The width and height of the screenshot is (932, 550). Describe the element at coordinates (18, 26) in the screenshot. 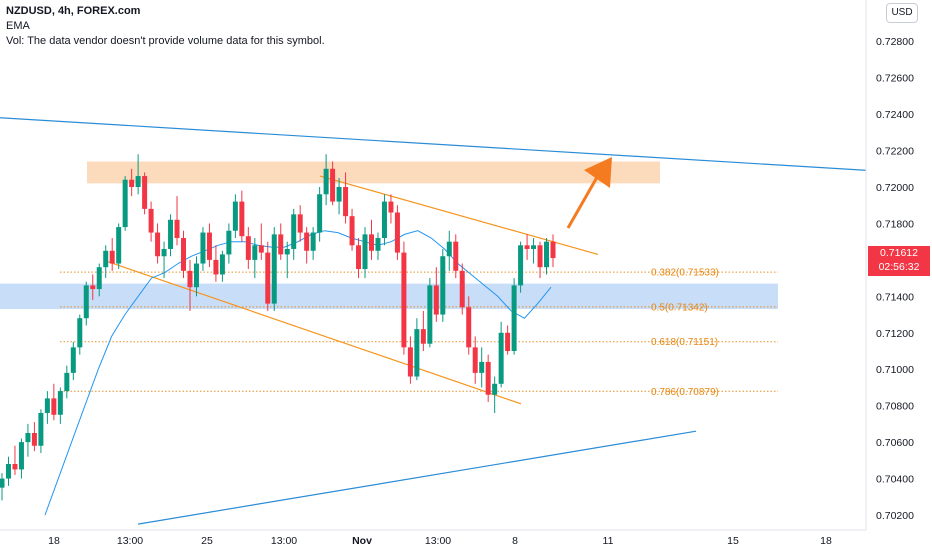

I see `ema-indicator-label: EMA` at that location.